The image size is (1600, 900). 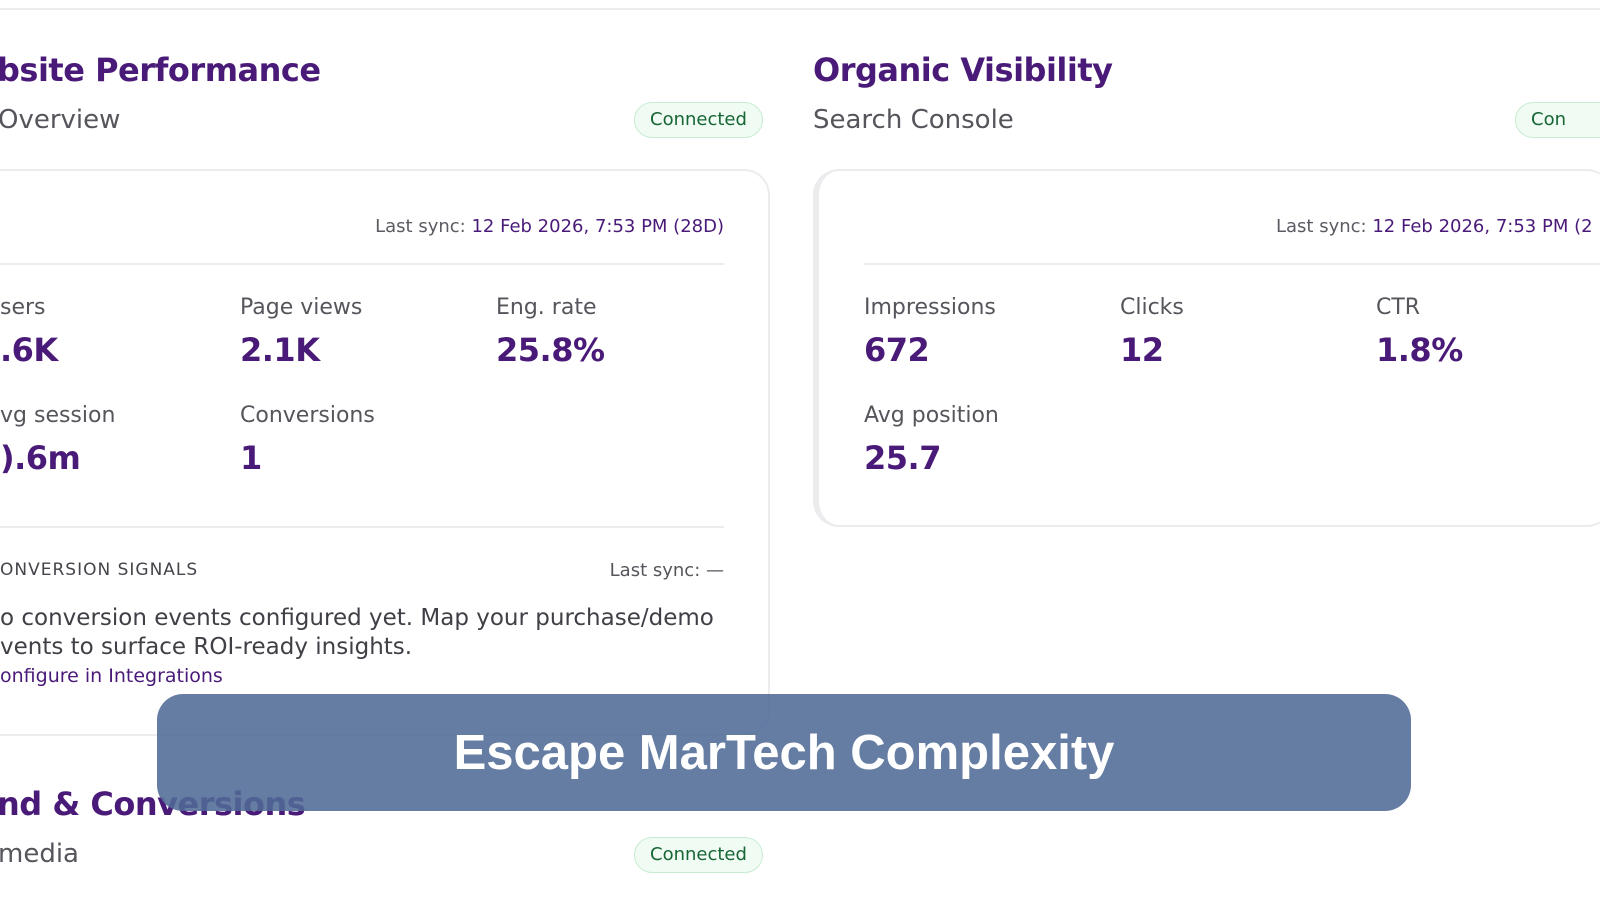 I want to click on metric-avg-position: Avg position 25.7, so click(x=931, y=440).